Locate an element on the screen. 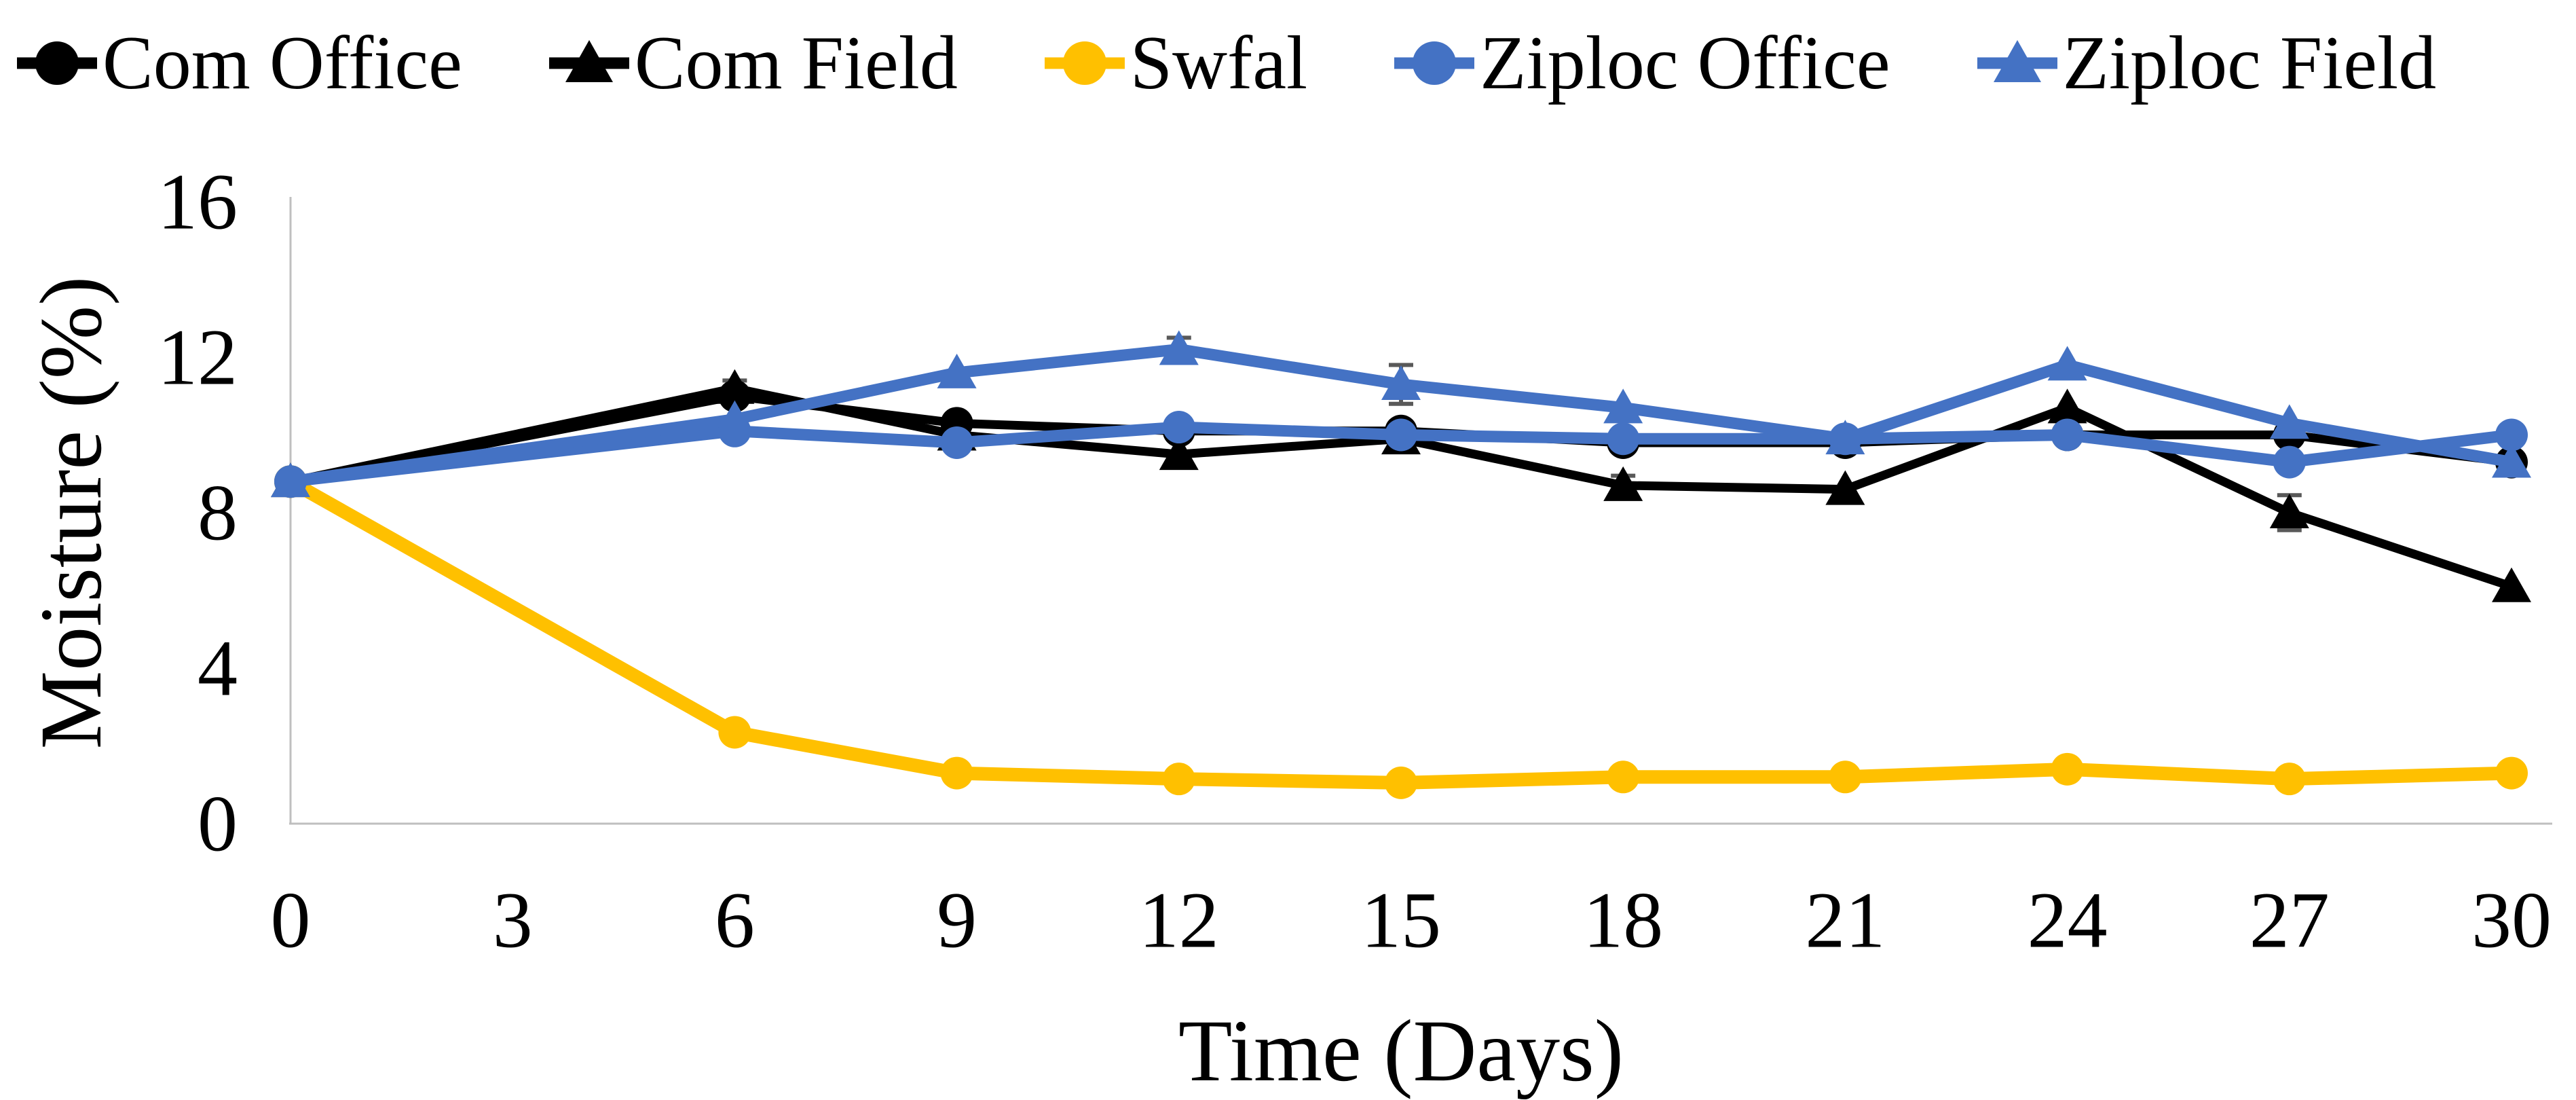  legend-item-swfal: Swfal is located at coordinates (1176, 63).